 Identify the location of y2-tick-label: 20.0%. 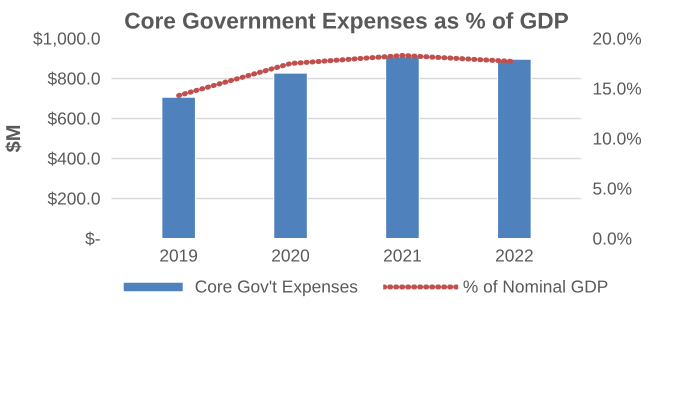
(617, 38).